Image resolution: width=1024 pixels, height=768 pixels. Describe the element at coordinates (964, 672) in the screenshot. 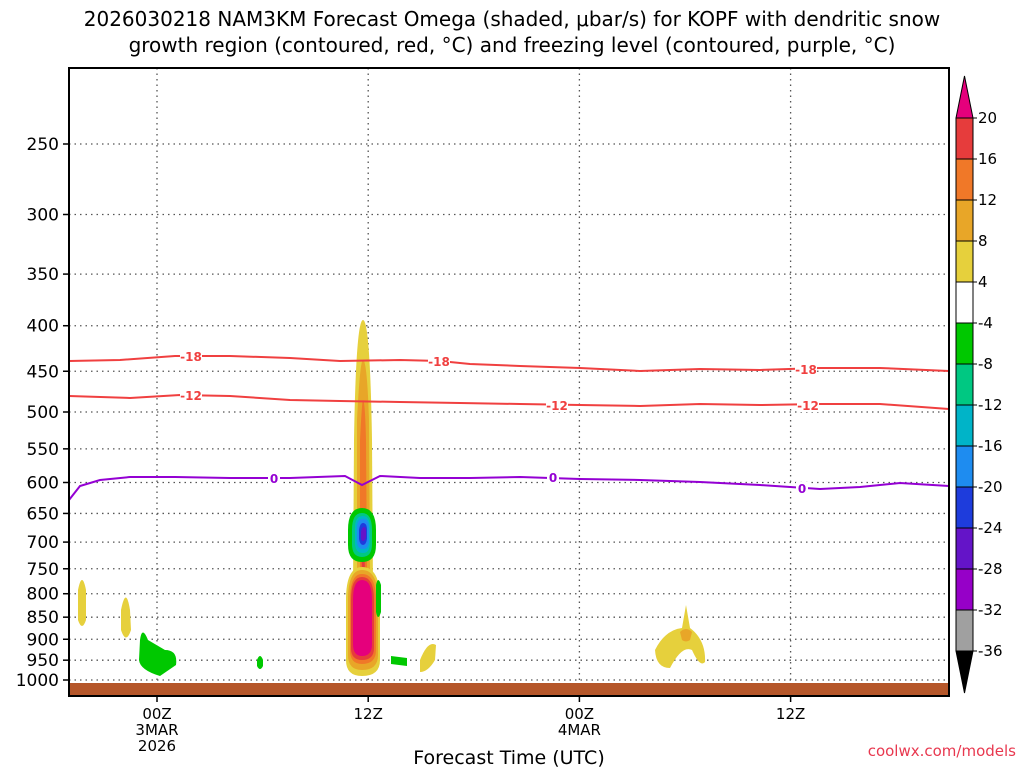

I see `colorbar-bottom-arrow` at that location.